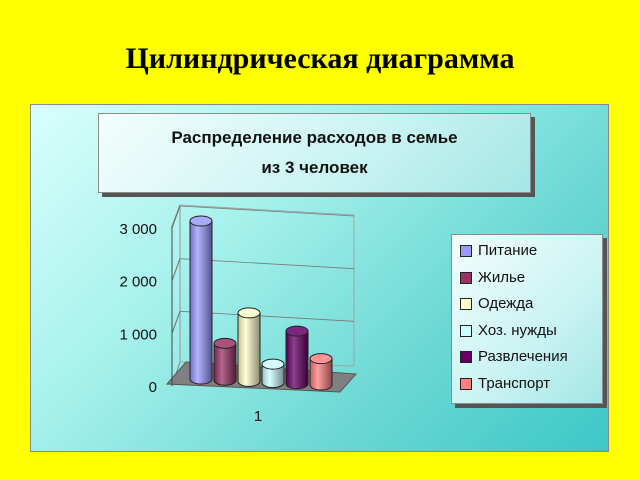 Image resolution: width=640 pixels, height=480 pixels. Describe the element at coordinates (506, 303) in the screenshot. I see `legend-label: Одежда` at that location.